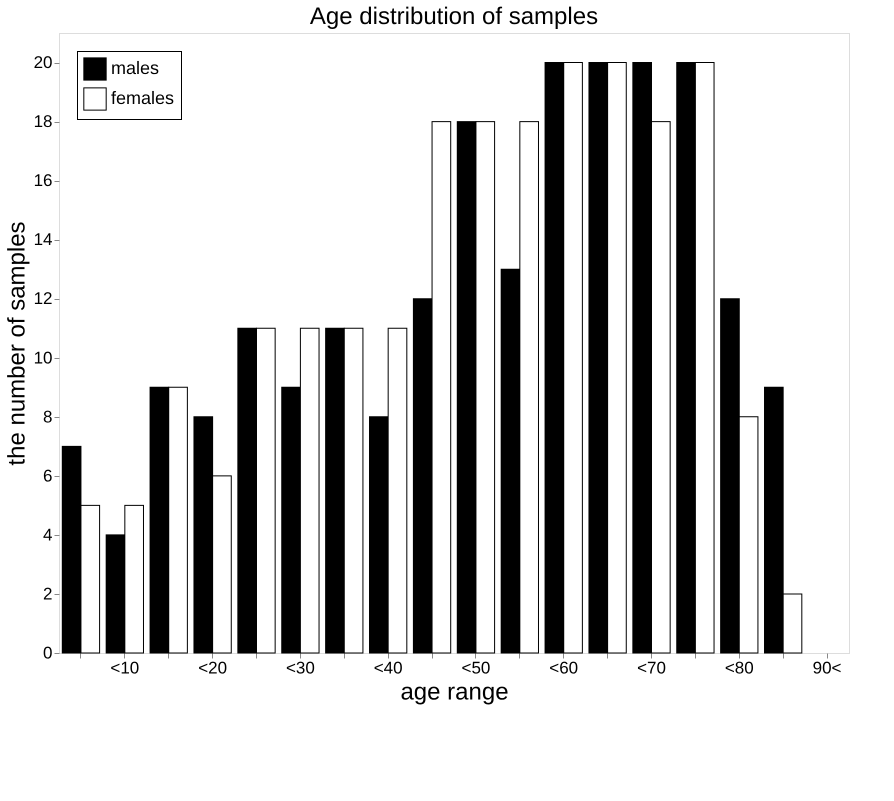 The width and height of the screenshot is (894, 801). I want to click on x-tick-label: <70, so click(651, 668).